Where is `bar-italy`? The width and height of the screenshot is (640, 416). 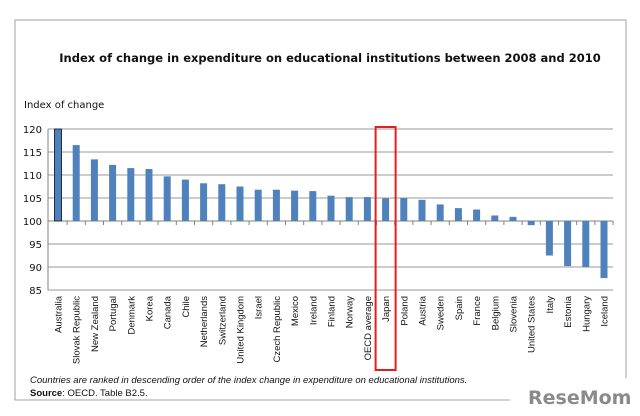
bar-italy is located at coordinates (549, 238).